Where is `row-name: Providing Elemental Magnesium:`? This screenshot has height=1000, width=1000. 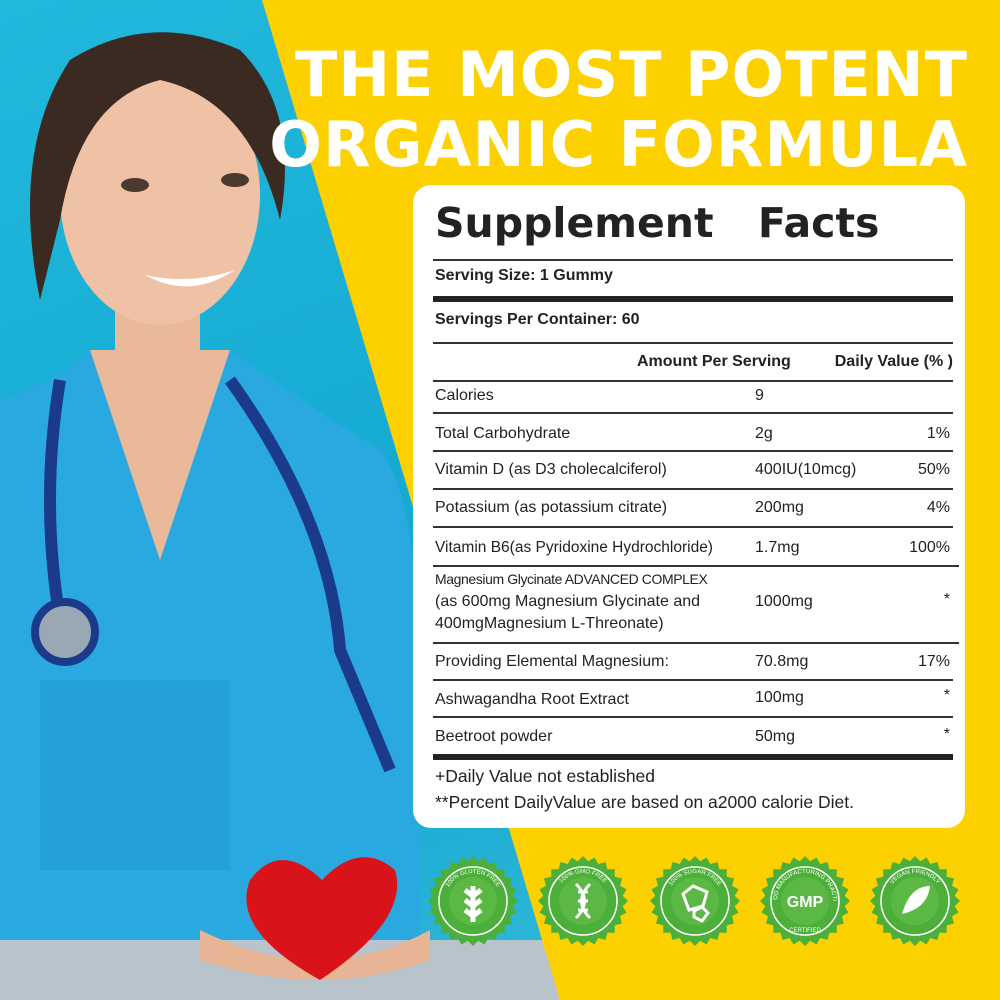 row-name: Providing Elemental Magnesium: is located at coordinates (552, 661).